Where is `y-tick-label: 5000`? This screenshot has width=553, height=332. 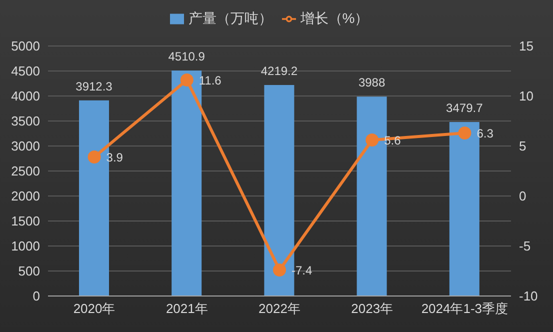
y-tick-label: 5000 is located at coordinates (25, 46).